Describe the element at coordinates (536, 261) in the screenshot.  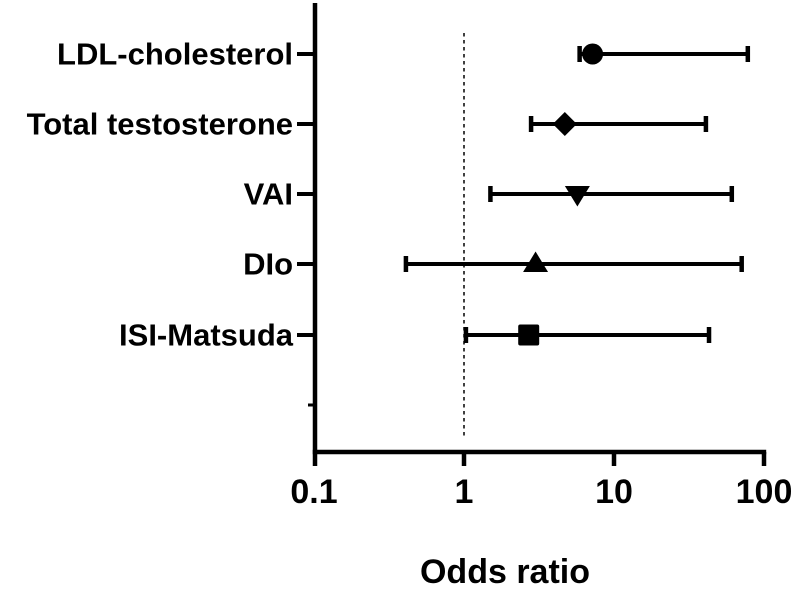
I see `marker-triangle-up` at that location.